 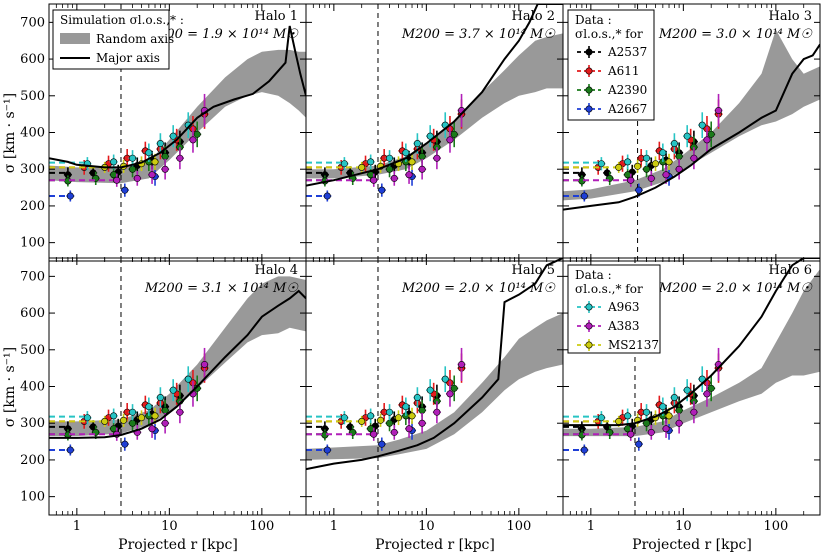 What do you see at coordinates (609, 289) in the screenshot?
I see `legend-data2-subtitle: σl.o.s.,* for` at bounding box center [609, 289].